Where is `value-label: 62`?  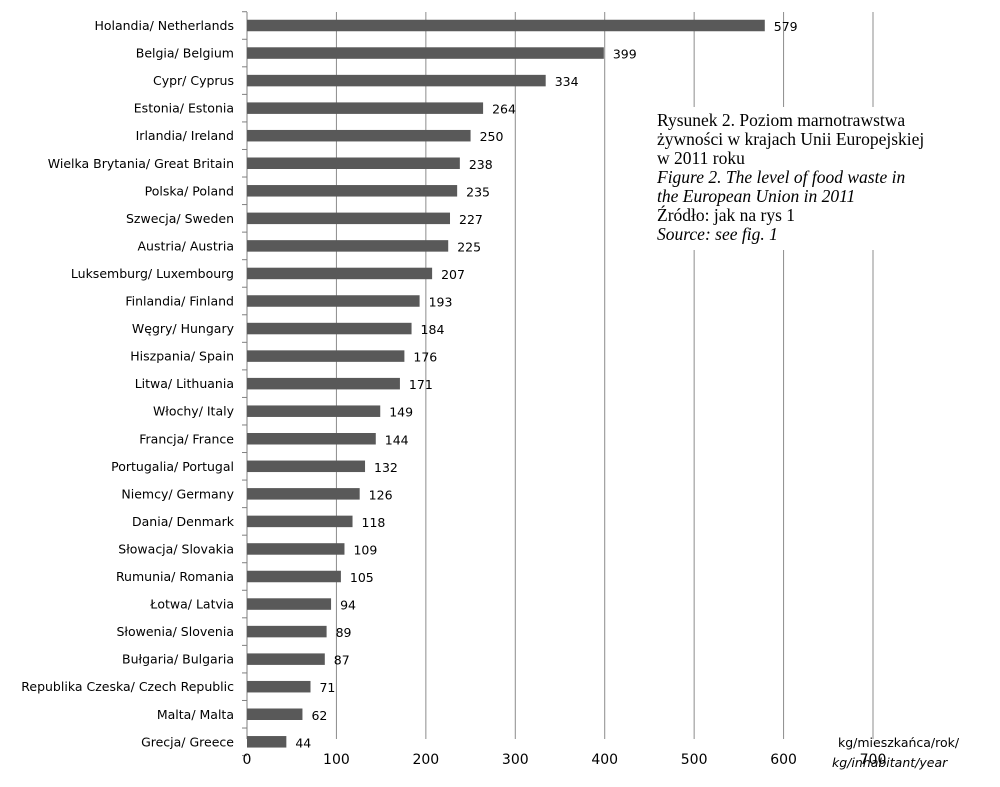
value-label: 62 is located at coordinates (319, 715).